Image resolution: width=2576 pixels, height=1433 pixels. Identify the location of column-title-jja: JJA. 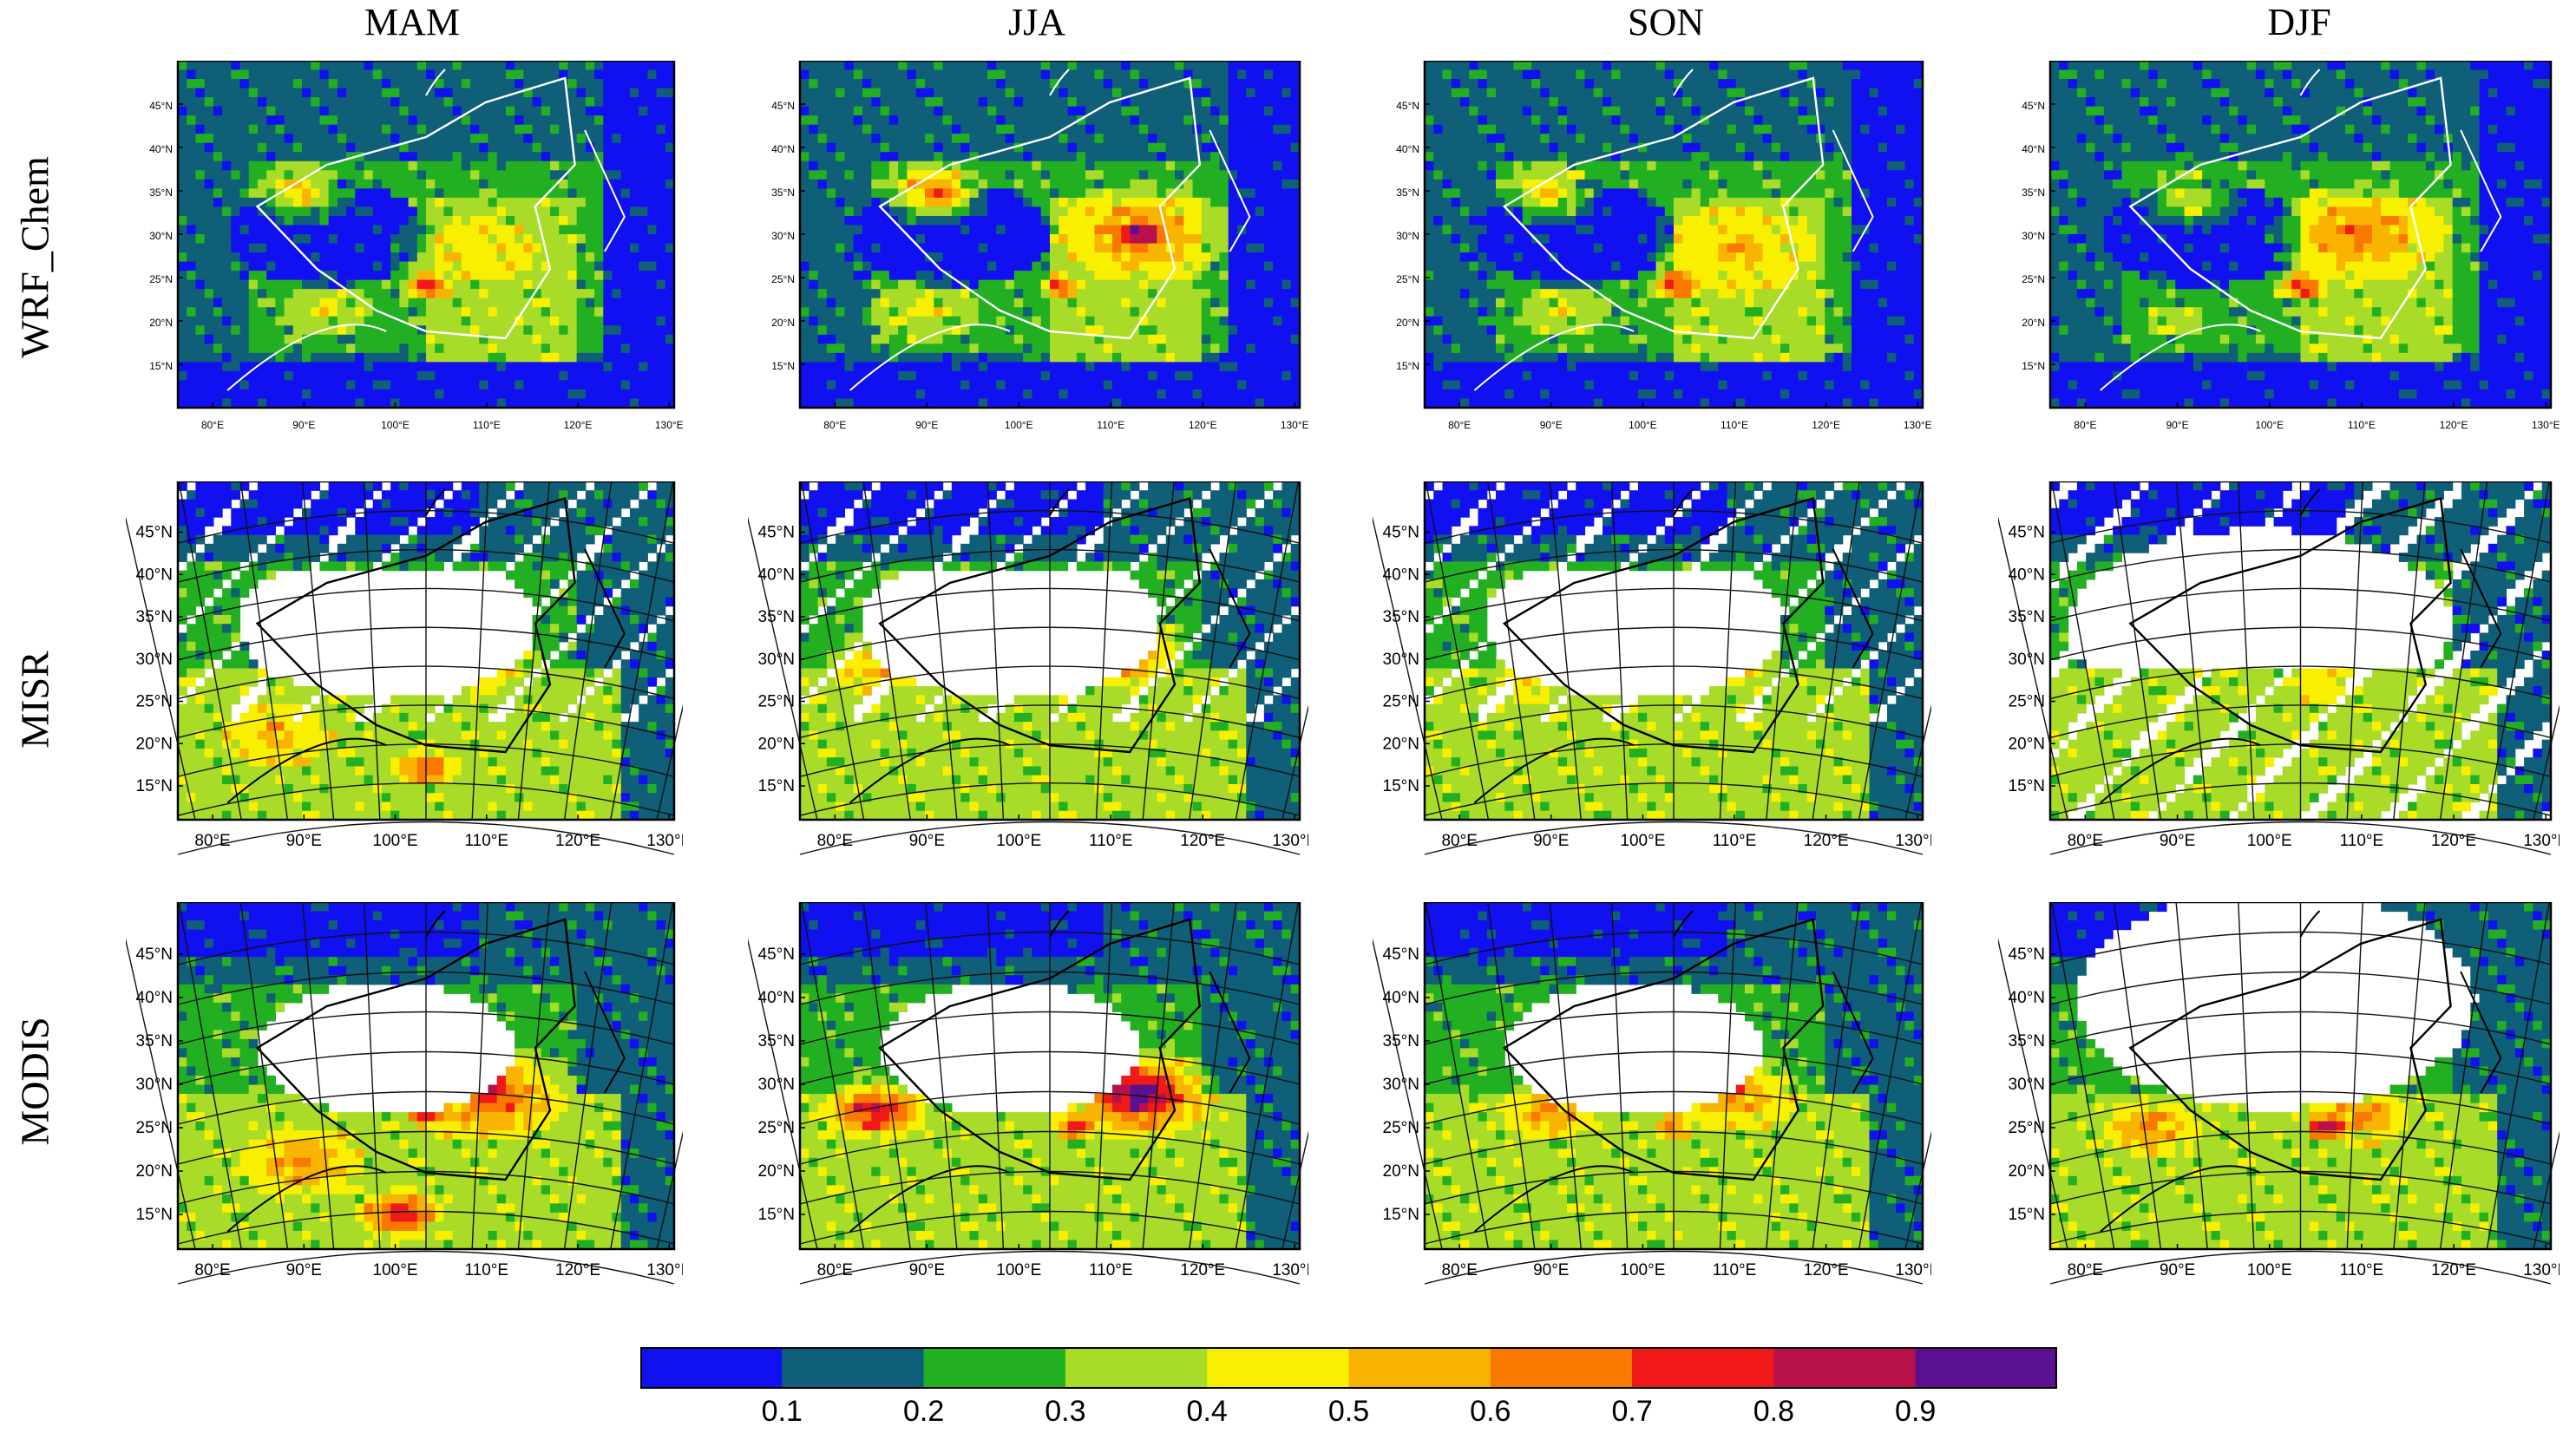
(1036, 22).